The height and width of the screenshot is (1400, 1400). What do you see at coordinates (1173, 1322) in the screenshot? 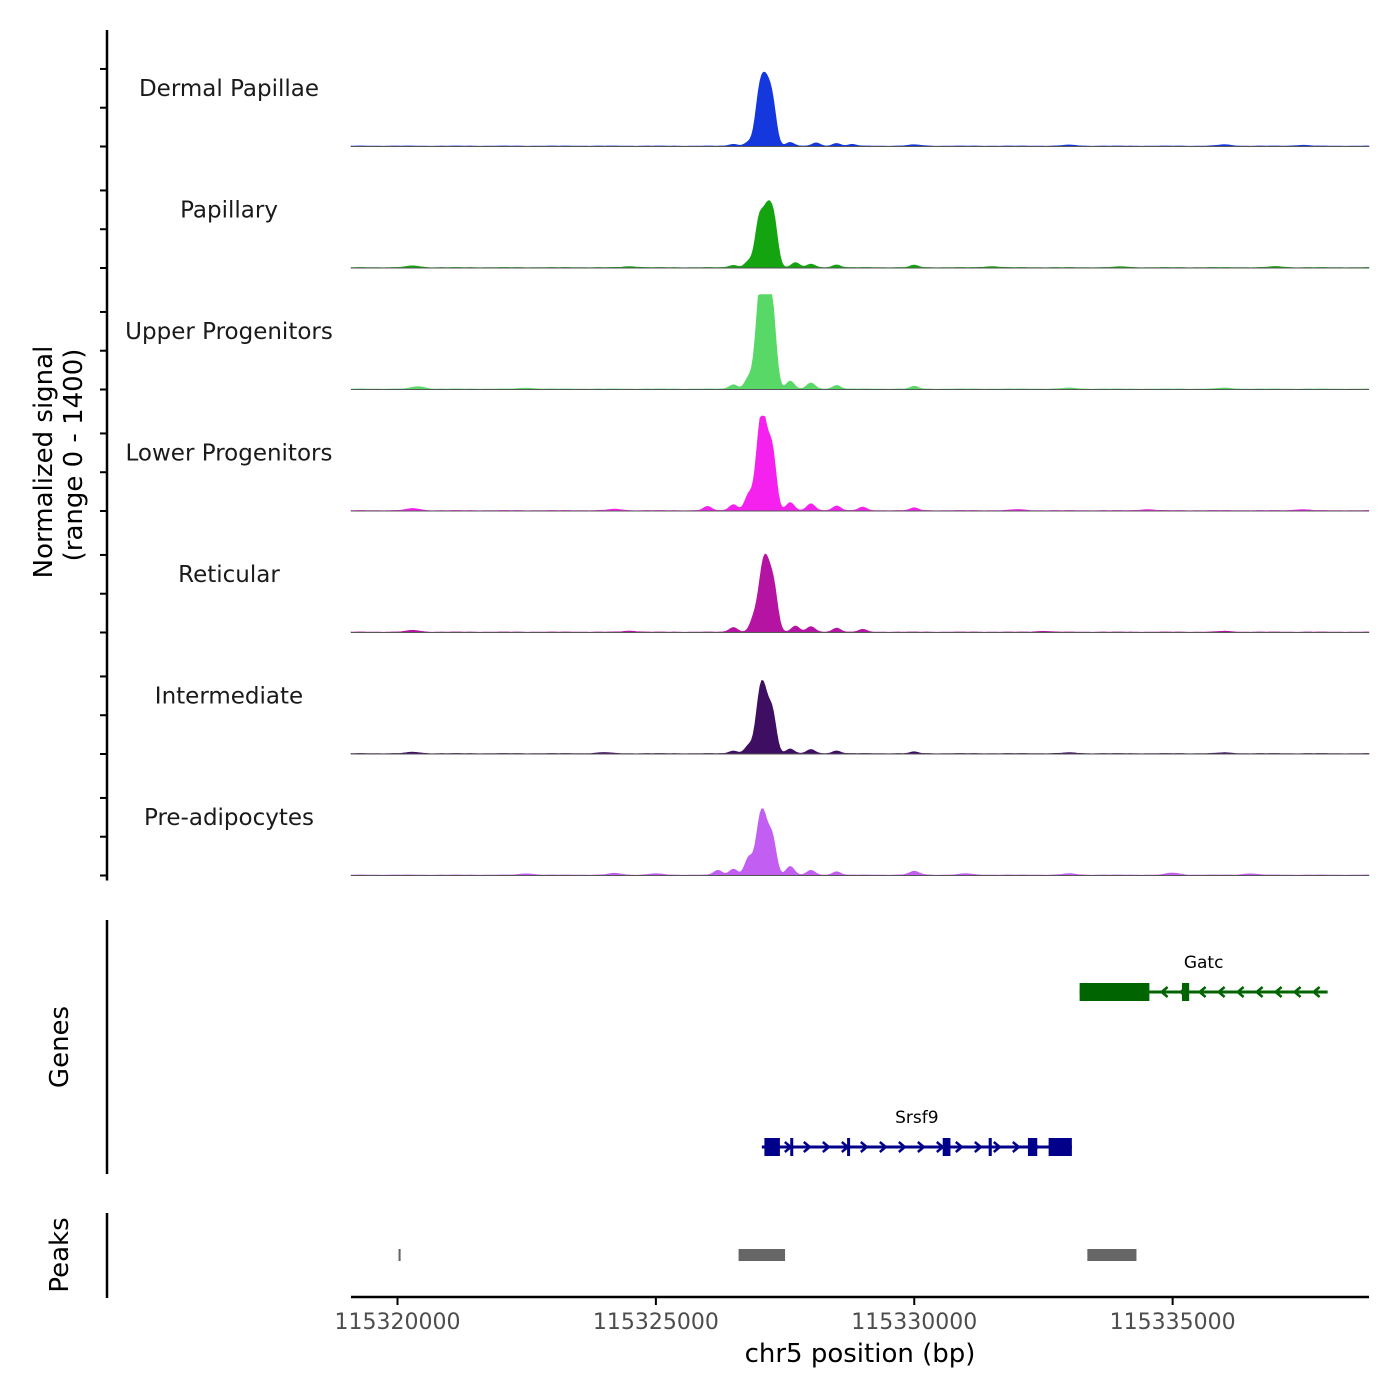
I see `x-tick-label: 115335000` at bounding box center [1173, 1322].